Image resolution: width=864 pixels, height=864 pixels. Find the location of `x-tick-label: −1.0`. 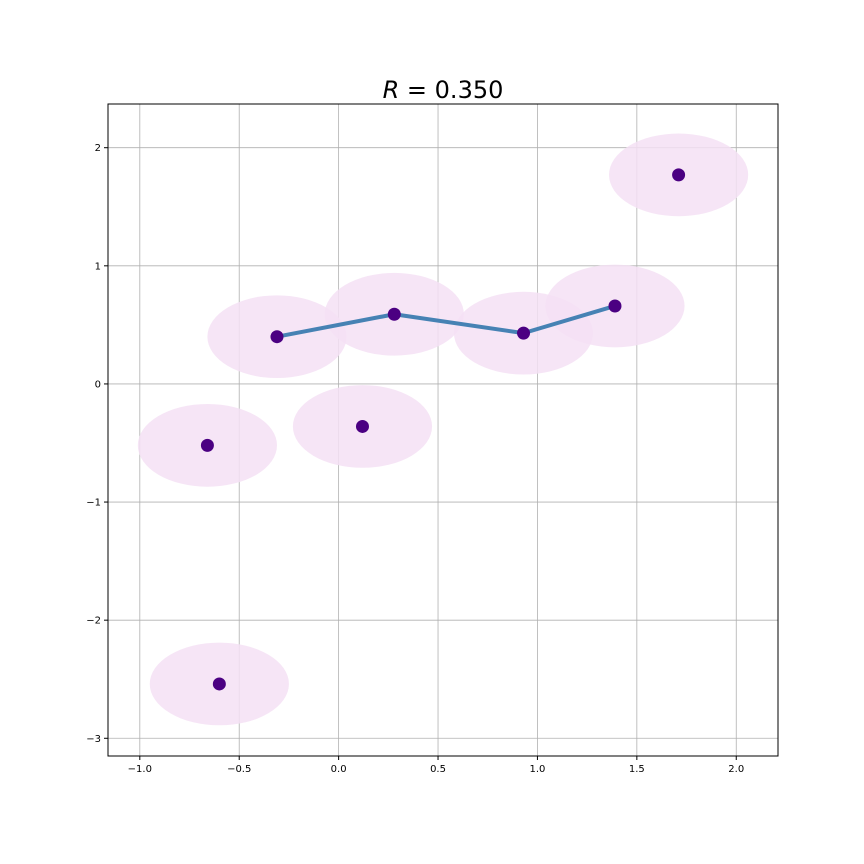

x-tick-label: −1.0 is located at coordinates (140, 769).